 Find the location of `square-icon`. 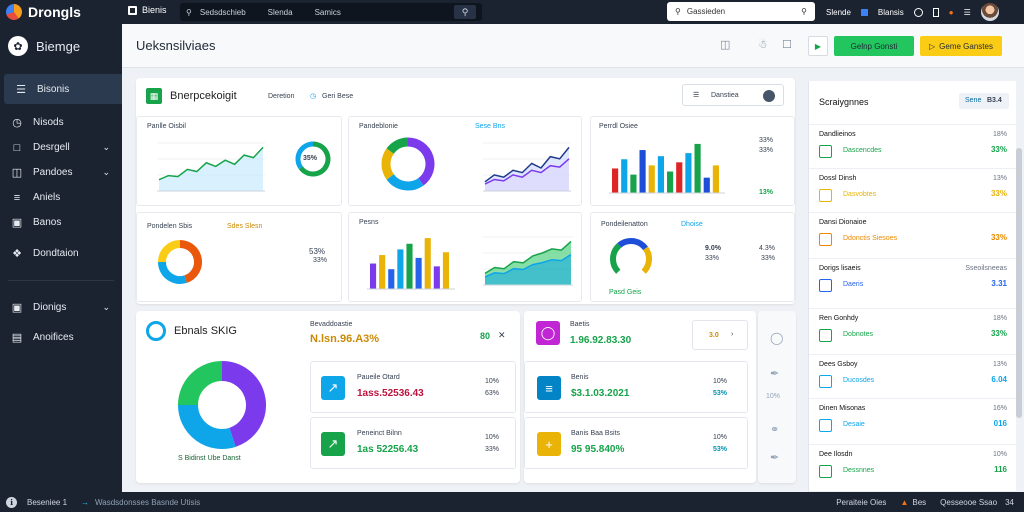

square-icon is located at coordinates (864, 12).